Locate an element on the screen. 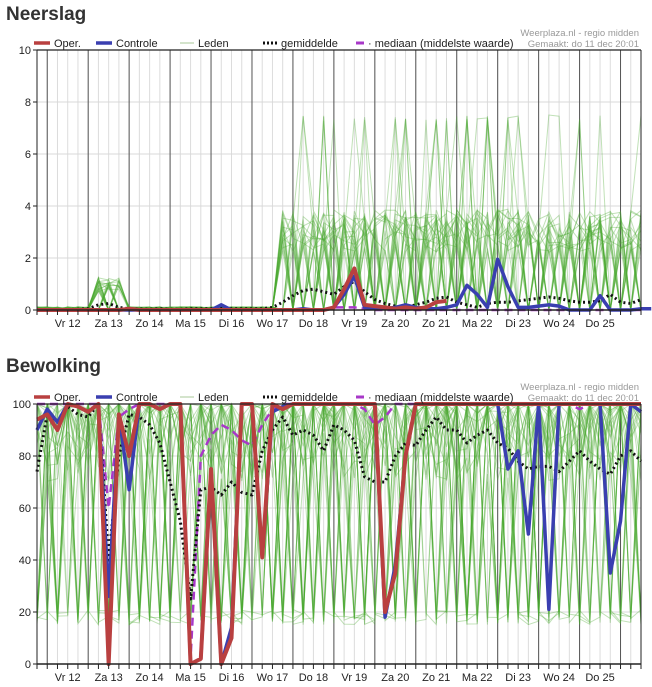 The height and width of the screenshot is (687, 652). y-tick-label: 2 is located at coordinates (28, 259).